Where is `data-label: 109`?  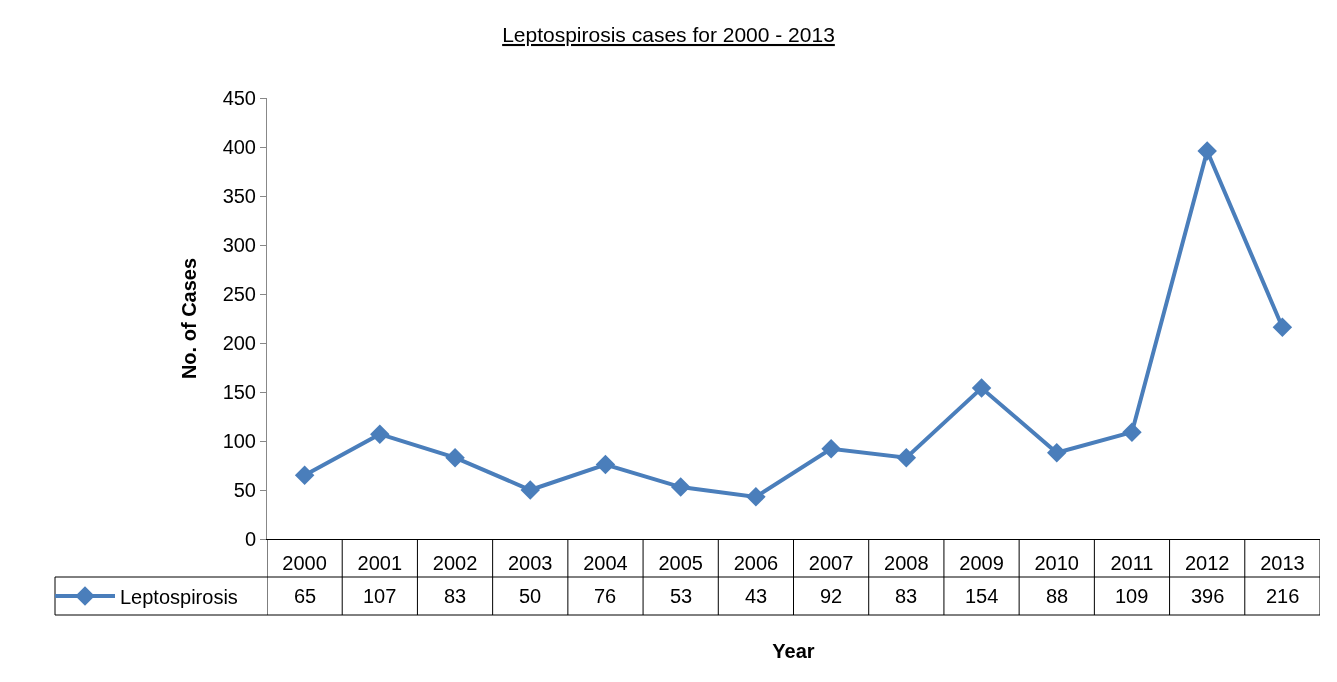
data-label: 109 is located at coordinates (1132, 596).